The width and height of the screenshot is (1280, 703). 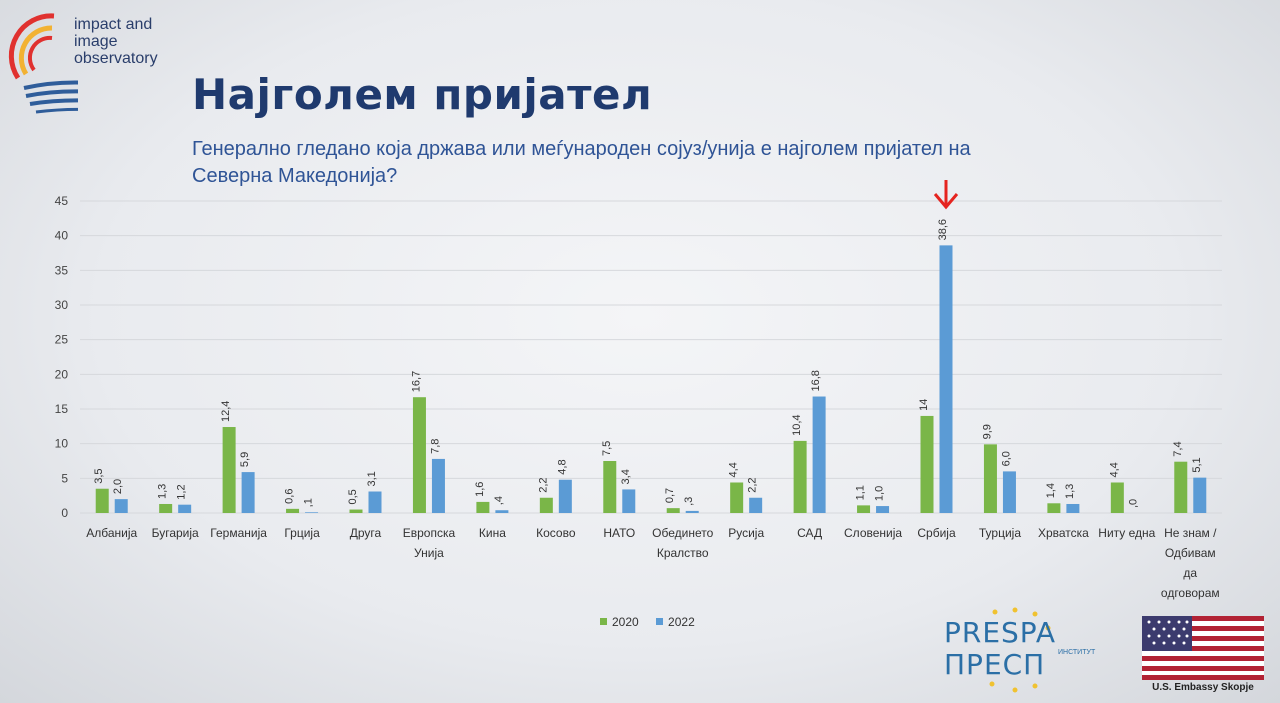 I want to click on x-tick-label: Кина, so click(x=492, y=533).